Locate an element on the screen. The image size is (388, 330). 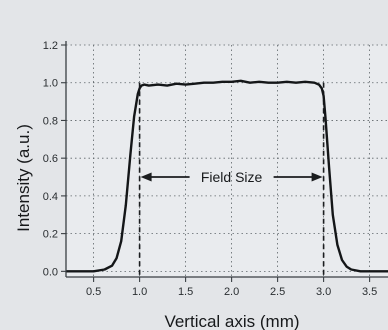
x-tick-label: 1.5 is located at coordinates (185, 292).